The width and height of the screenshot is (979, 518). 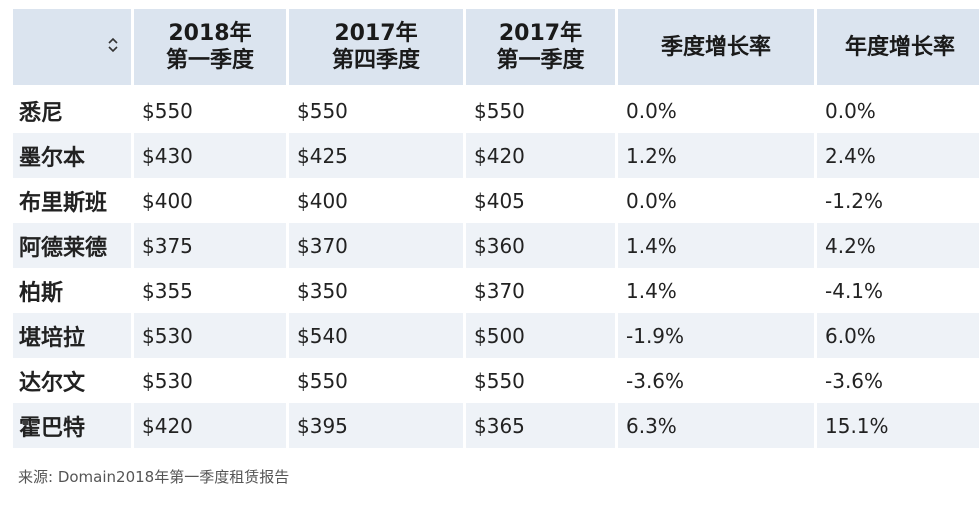 I want to click on column-header: 年度增长率, so click(x=898, y=48).